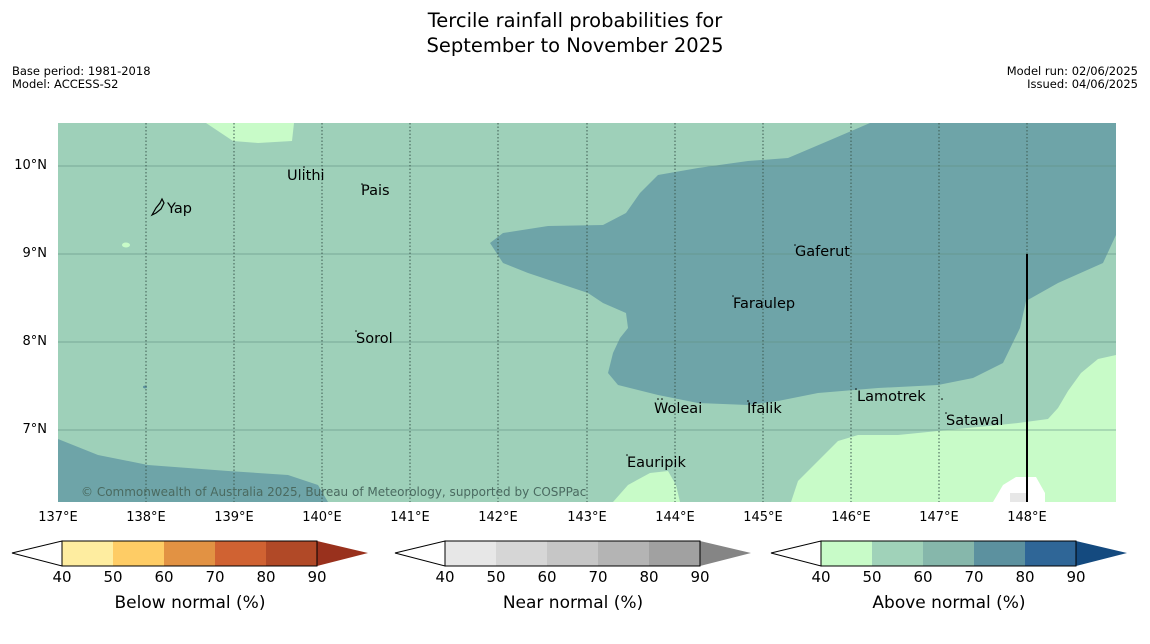  What do you see at coordinates (164, 577) in the screenshot?
I see `tick-below-60: 60` at bounding box center [164, 577].